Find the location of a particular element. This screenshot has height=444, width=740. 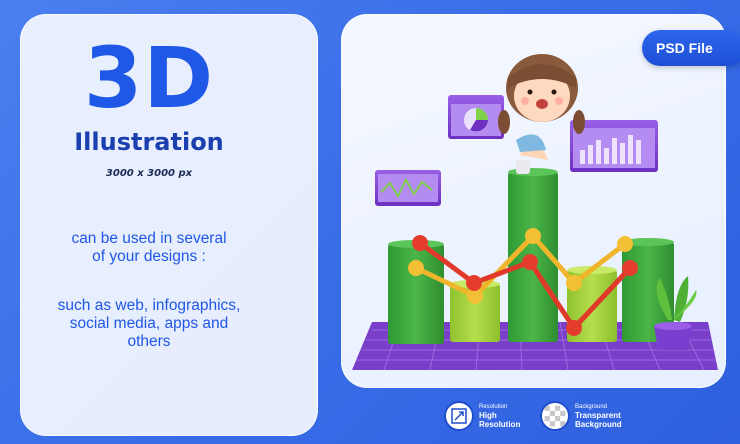

feature-value: High is located at coordinates (488, 415).